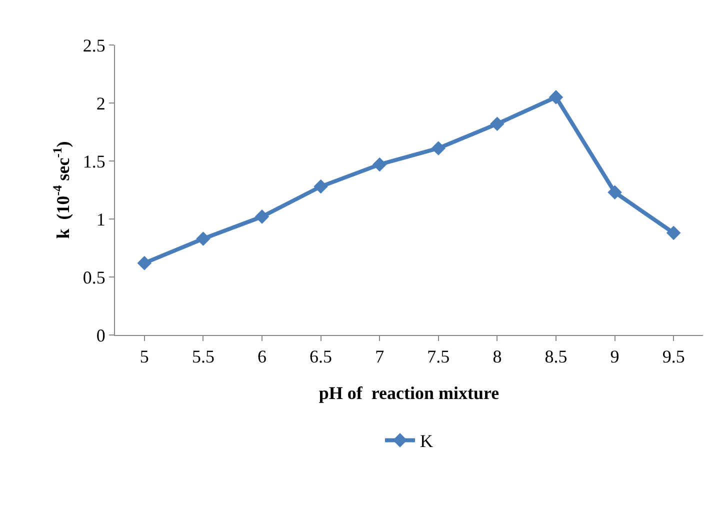 This screenshot has height=505, width=723. I want to click on x-tick-label: 8.5, so click(556, 356).